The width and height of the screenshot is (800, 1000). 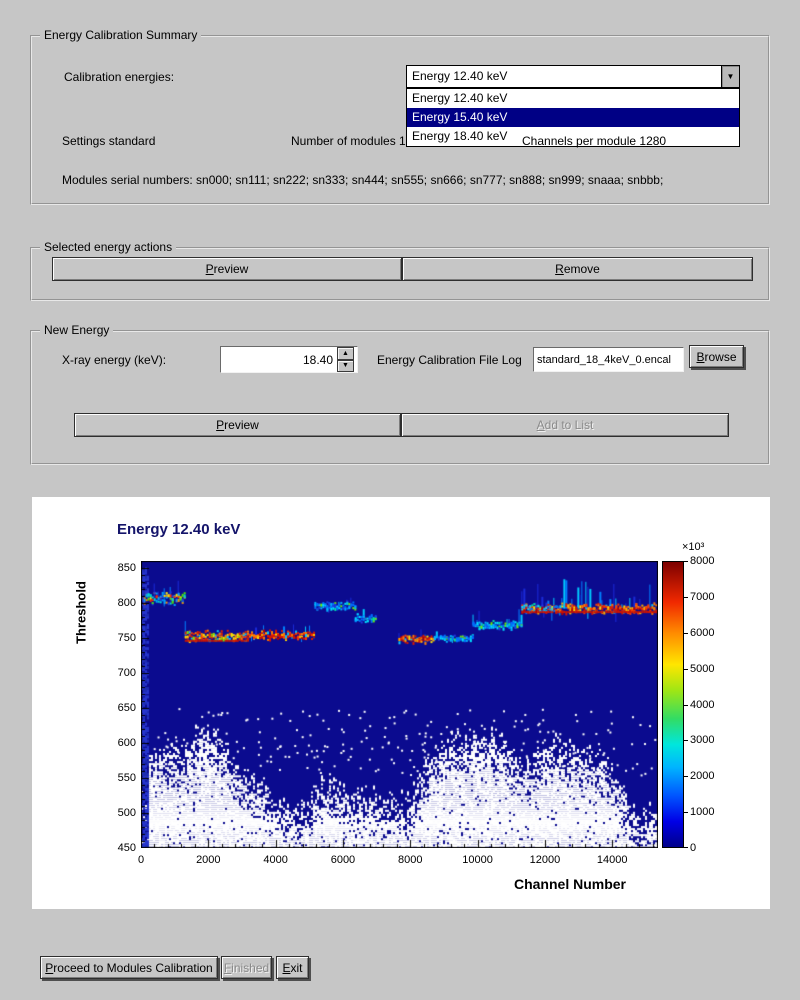 I want to click on colorbar, so click(x=673, y=704).